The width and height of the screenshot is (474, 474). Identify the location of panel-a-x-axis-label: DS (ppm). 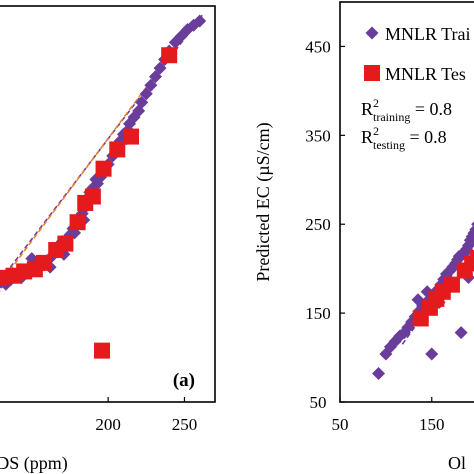
(34, 463).